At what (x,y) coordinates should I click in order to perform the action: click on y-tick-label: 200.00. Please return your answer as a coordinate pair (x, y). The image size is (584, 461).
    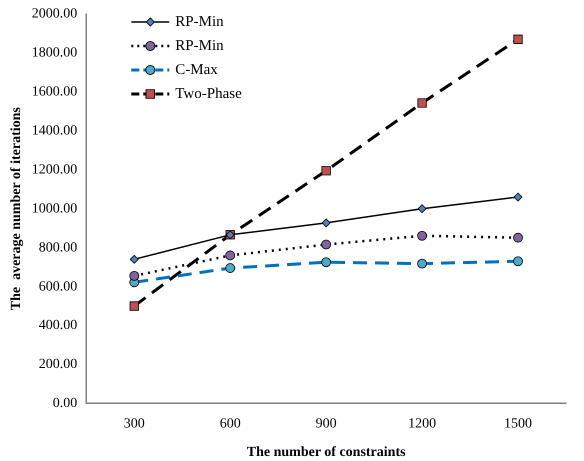
    Looking at the image, I should click on (58, 364).